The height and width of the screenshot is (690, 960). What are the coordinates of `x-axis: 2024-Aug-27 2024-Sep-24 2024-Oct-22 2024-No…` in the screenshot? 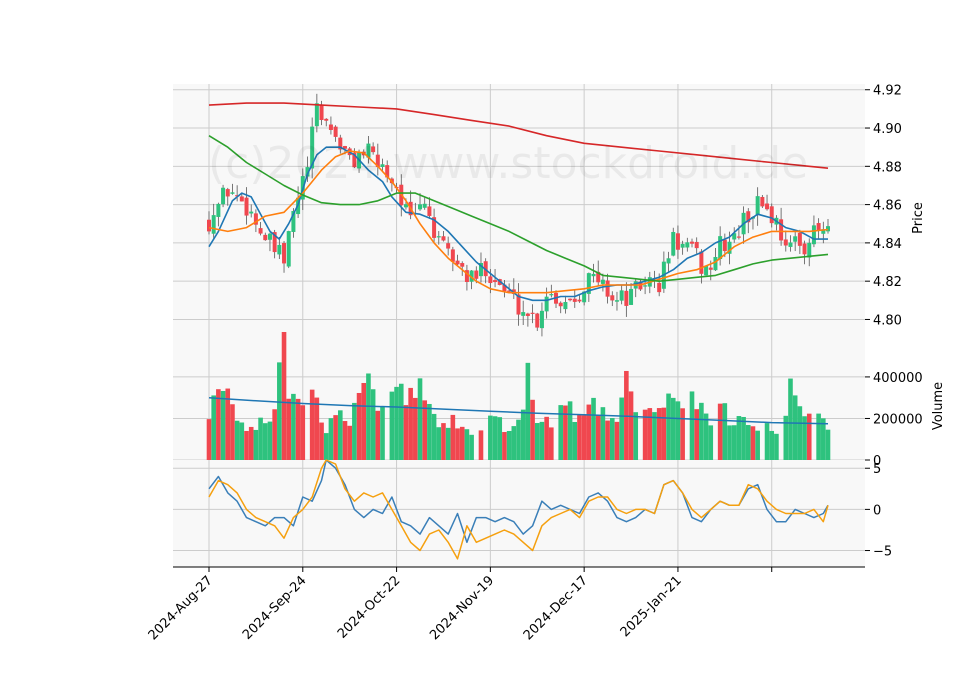 It's located at (505, 604).